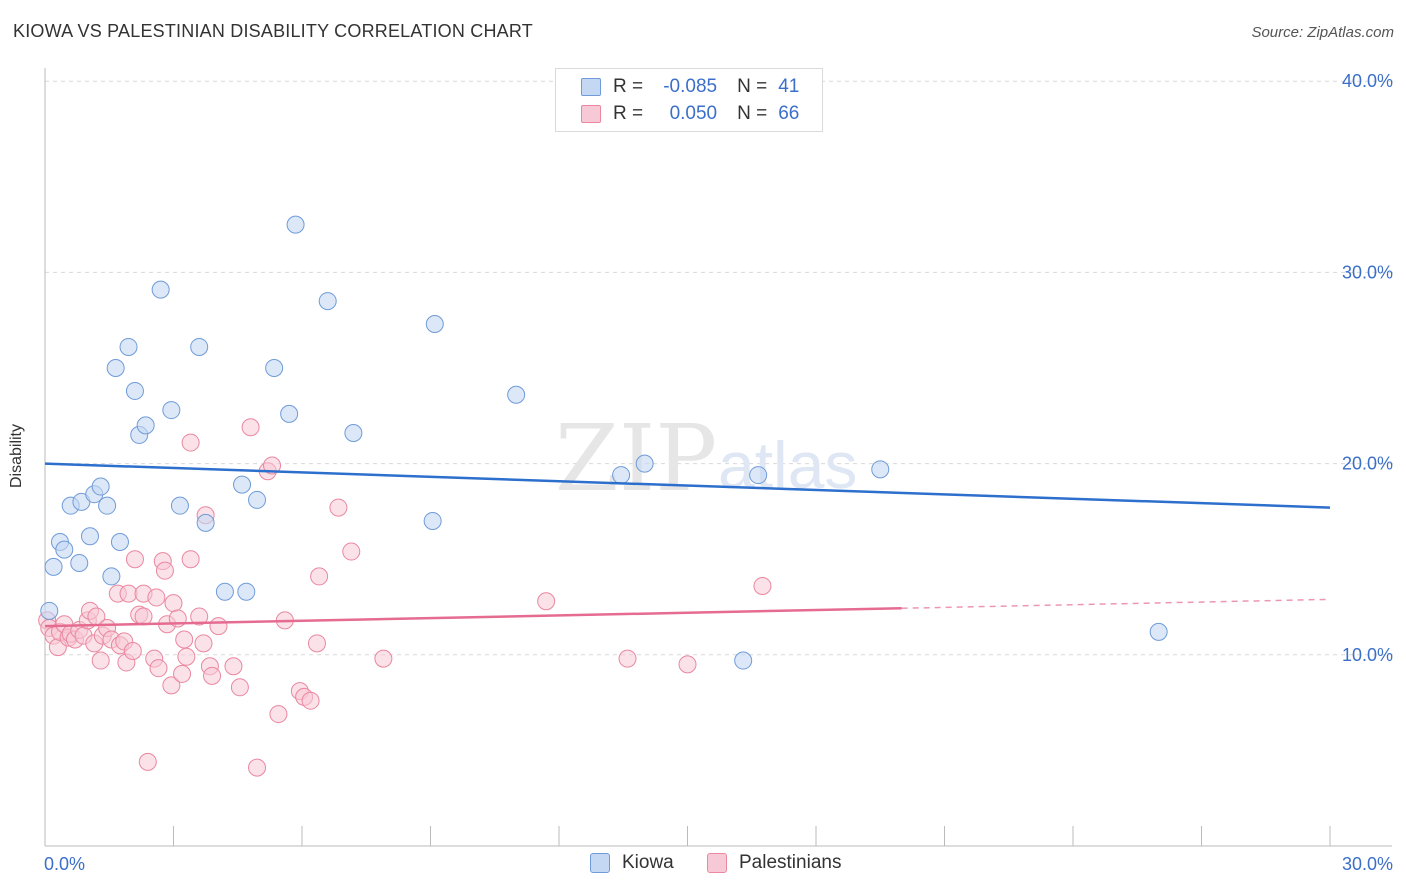 This screenshot has height=892, width=1406. Describe the element at coordinates (1116, 604) in the screenshot. I see `palestinians-trendline-extension` at that location.